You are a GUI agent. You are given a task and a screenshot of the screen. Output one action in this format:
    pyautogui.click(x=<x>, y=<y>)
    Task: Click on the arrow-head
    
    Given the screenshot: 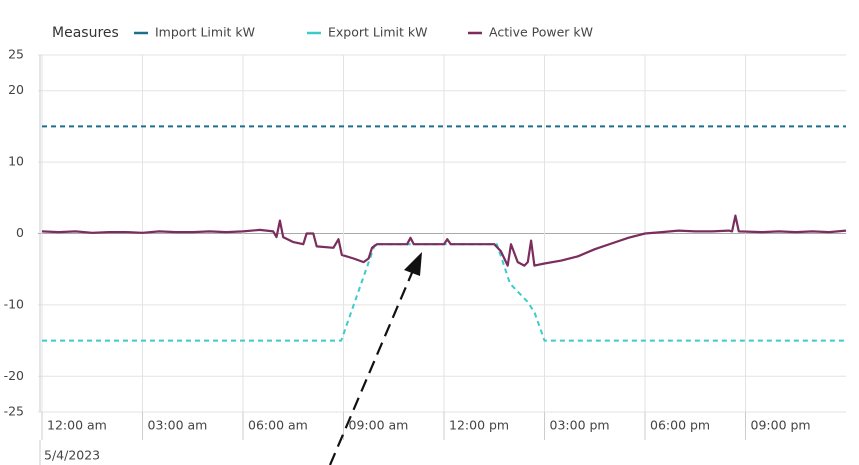 What is the action you would take?
    pyautogui.click(x=413, y=264)
    